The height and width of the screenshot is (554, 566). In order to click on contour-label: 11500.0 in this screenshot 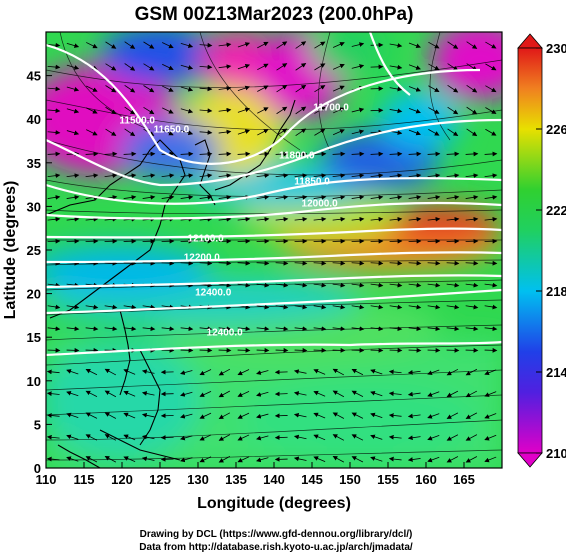, I will do `click(137, 121)`.